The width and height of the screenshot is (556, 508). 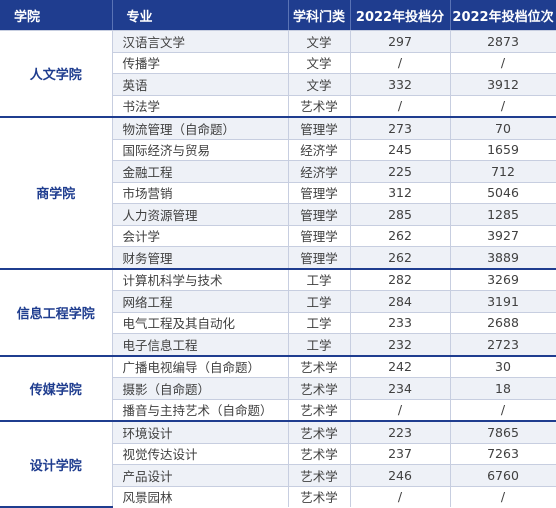 I want to click on table-row: 传媒学院 广播电视编导（自命题） 艺术学 242 30, so click(x=278, y=388).